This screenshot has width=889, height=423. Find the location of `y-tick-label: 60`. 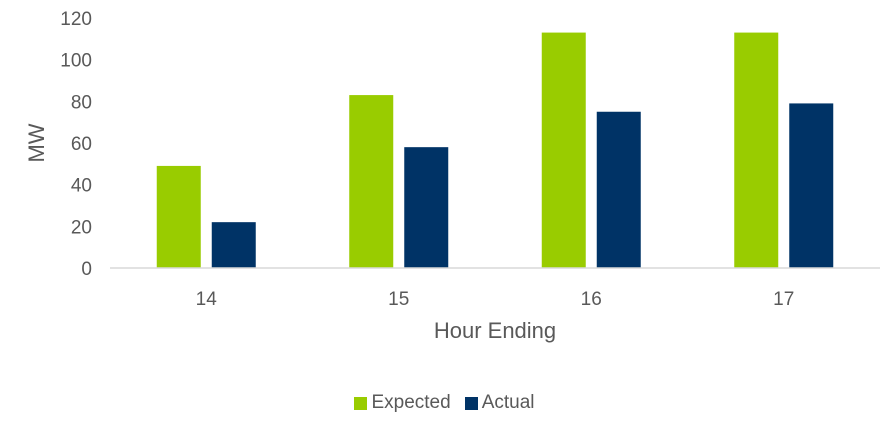

y-tick-label: 60 is located at coordinates (81, 144).